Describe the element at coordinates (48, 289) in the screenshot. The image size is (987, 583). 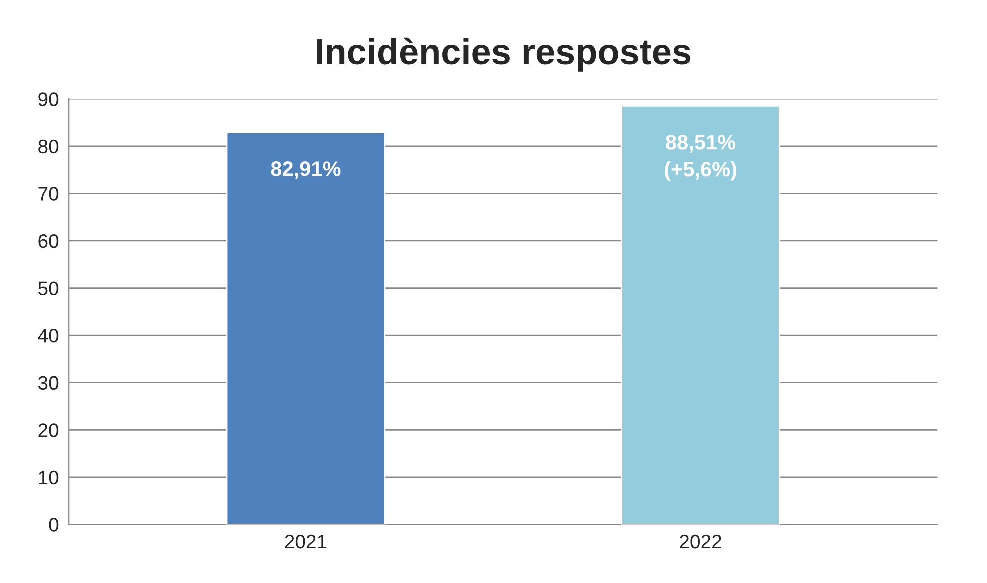
I see `y-tick-label: 50` at that location.